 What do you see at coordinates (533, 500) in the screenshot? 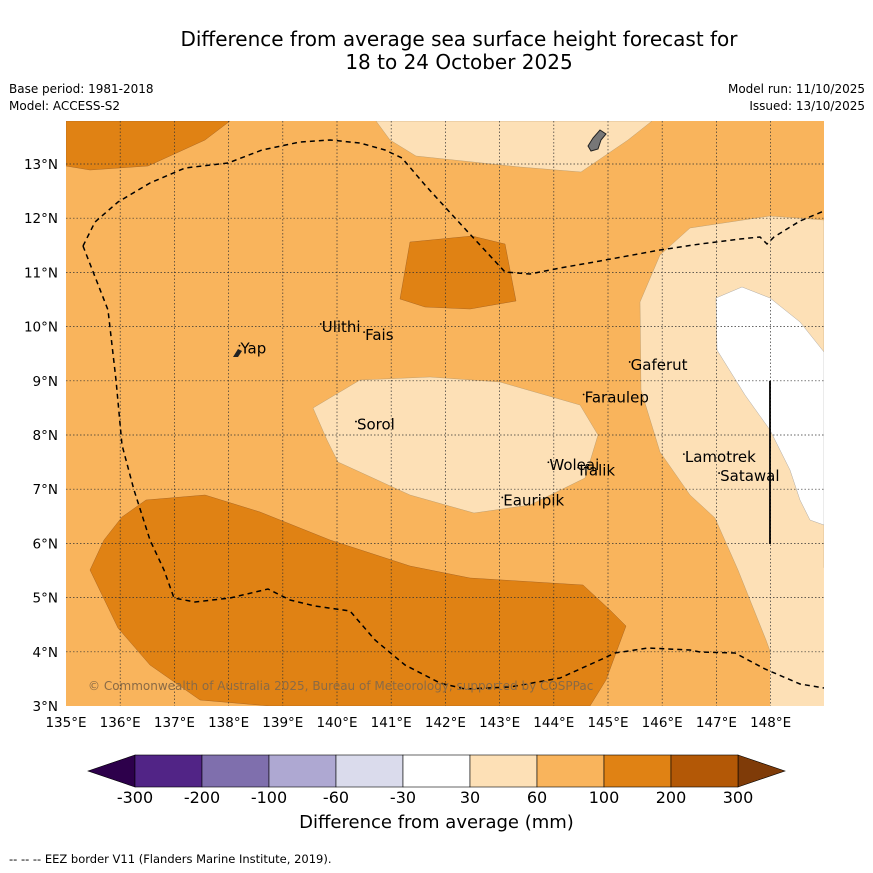
I see `place-label: Eauripik` at bounding box center [533, 500].